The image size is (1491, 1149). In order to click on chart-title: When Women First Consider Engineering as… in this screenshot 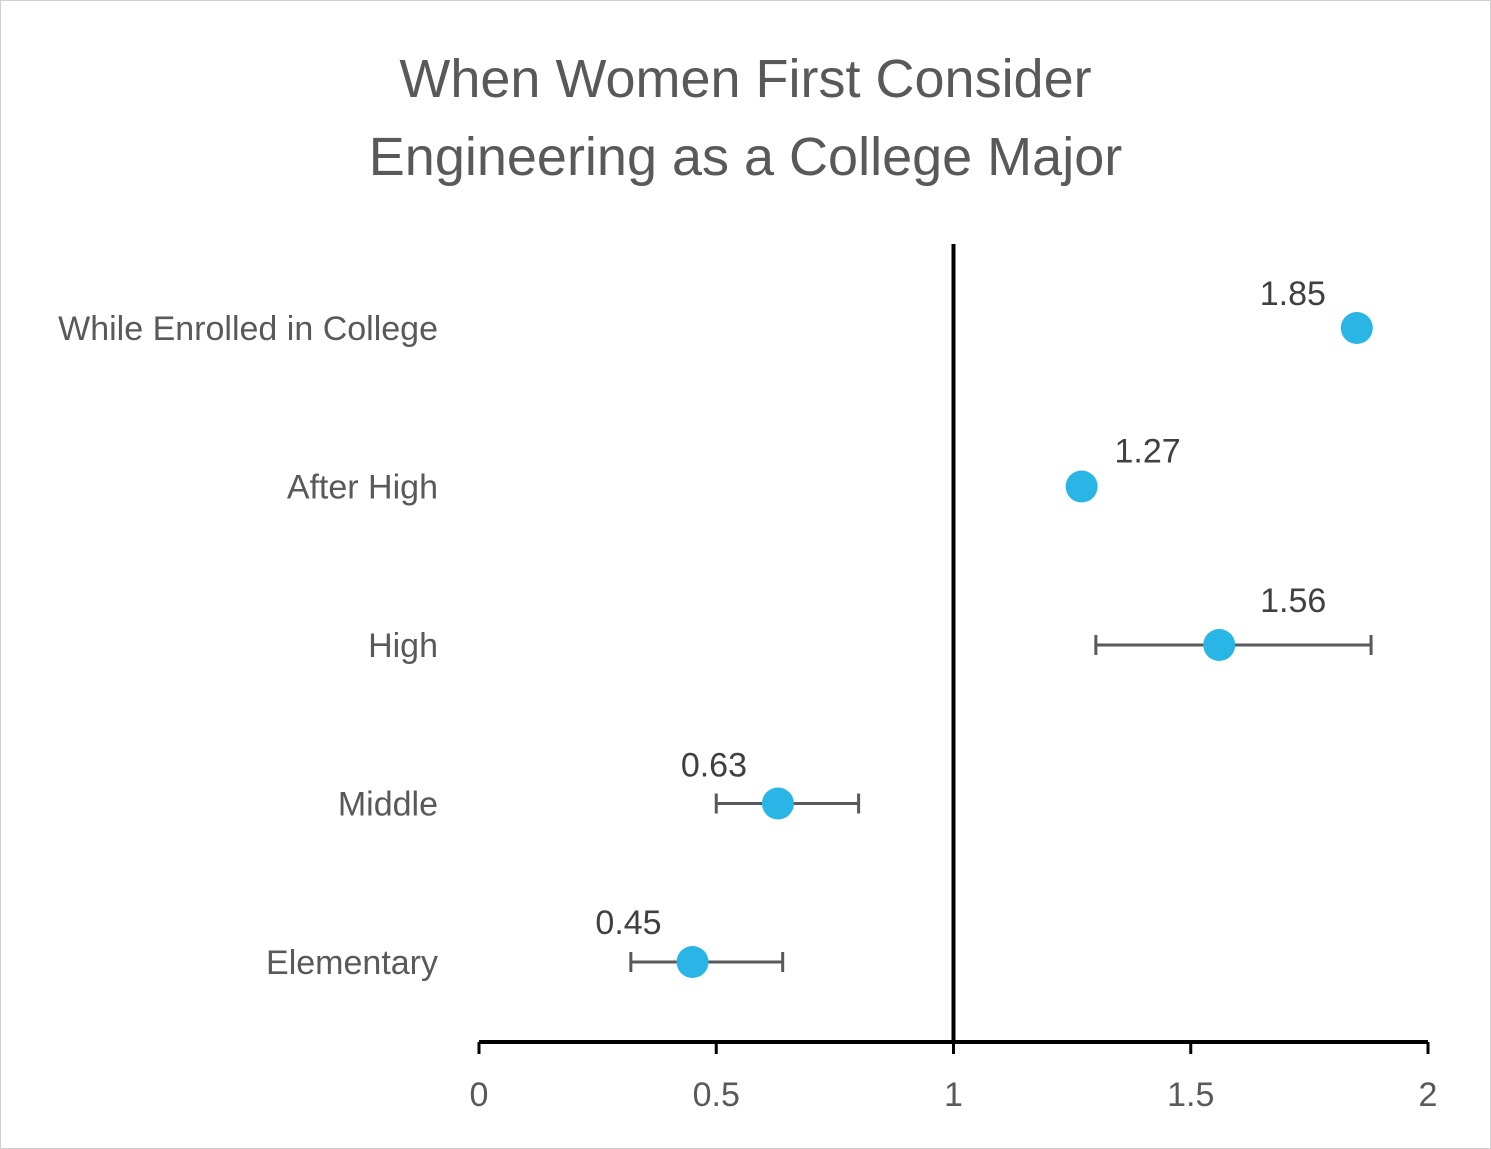, I will do `click(745, 118)`.